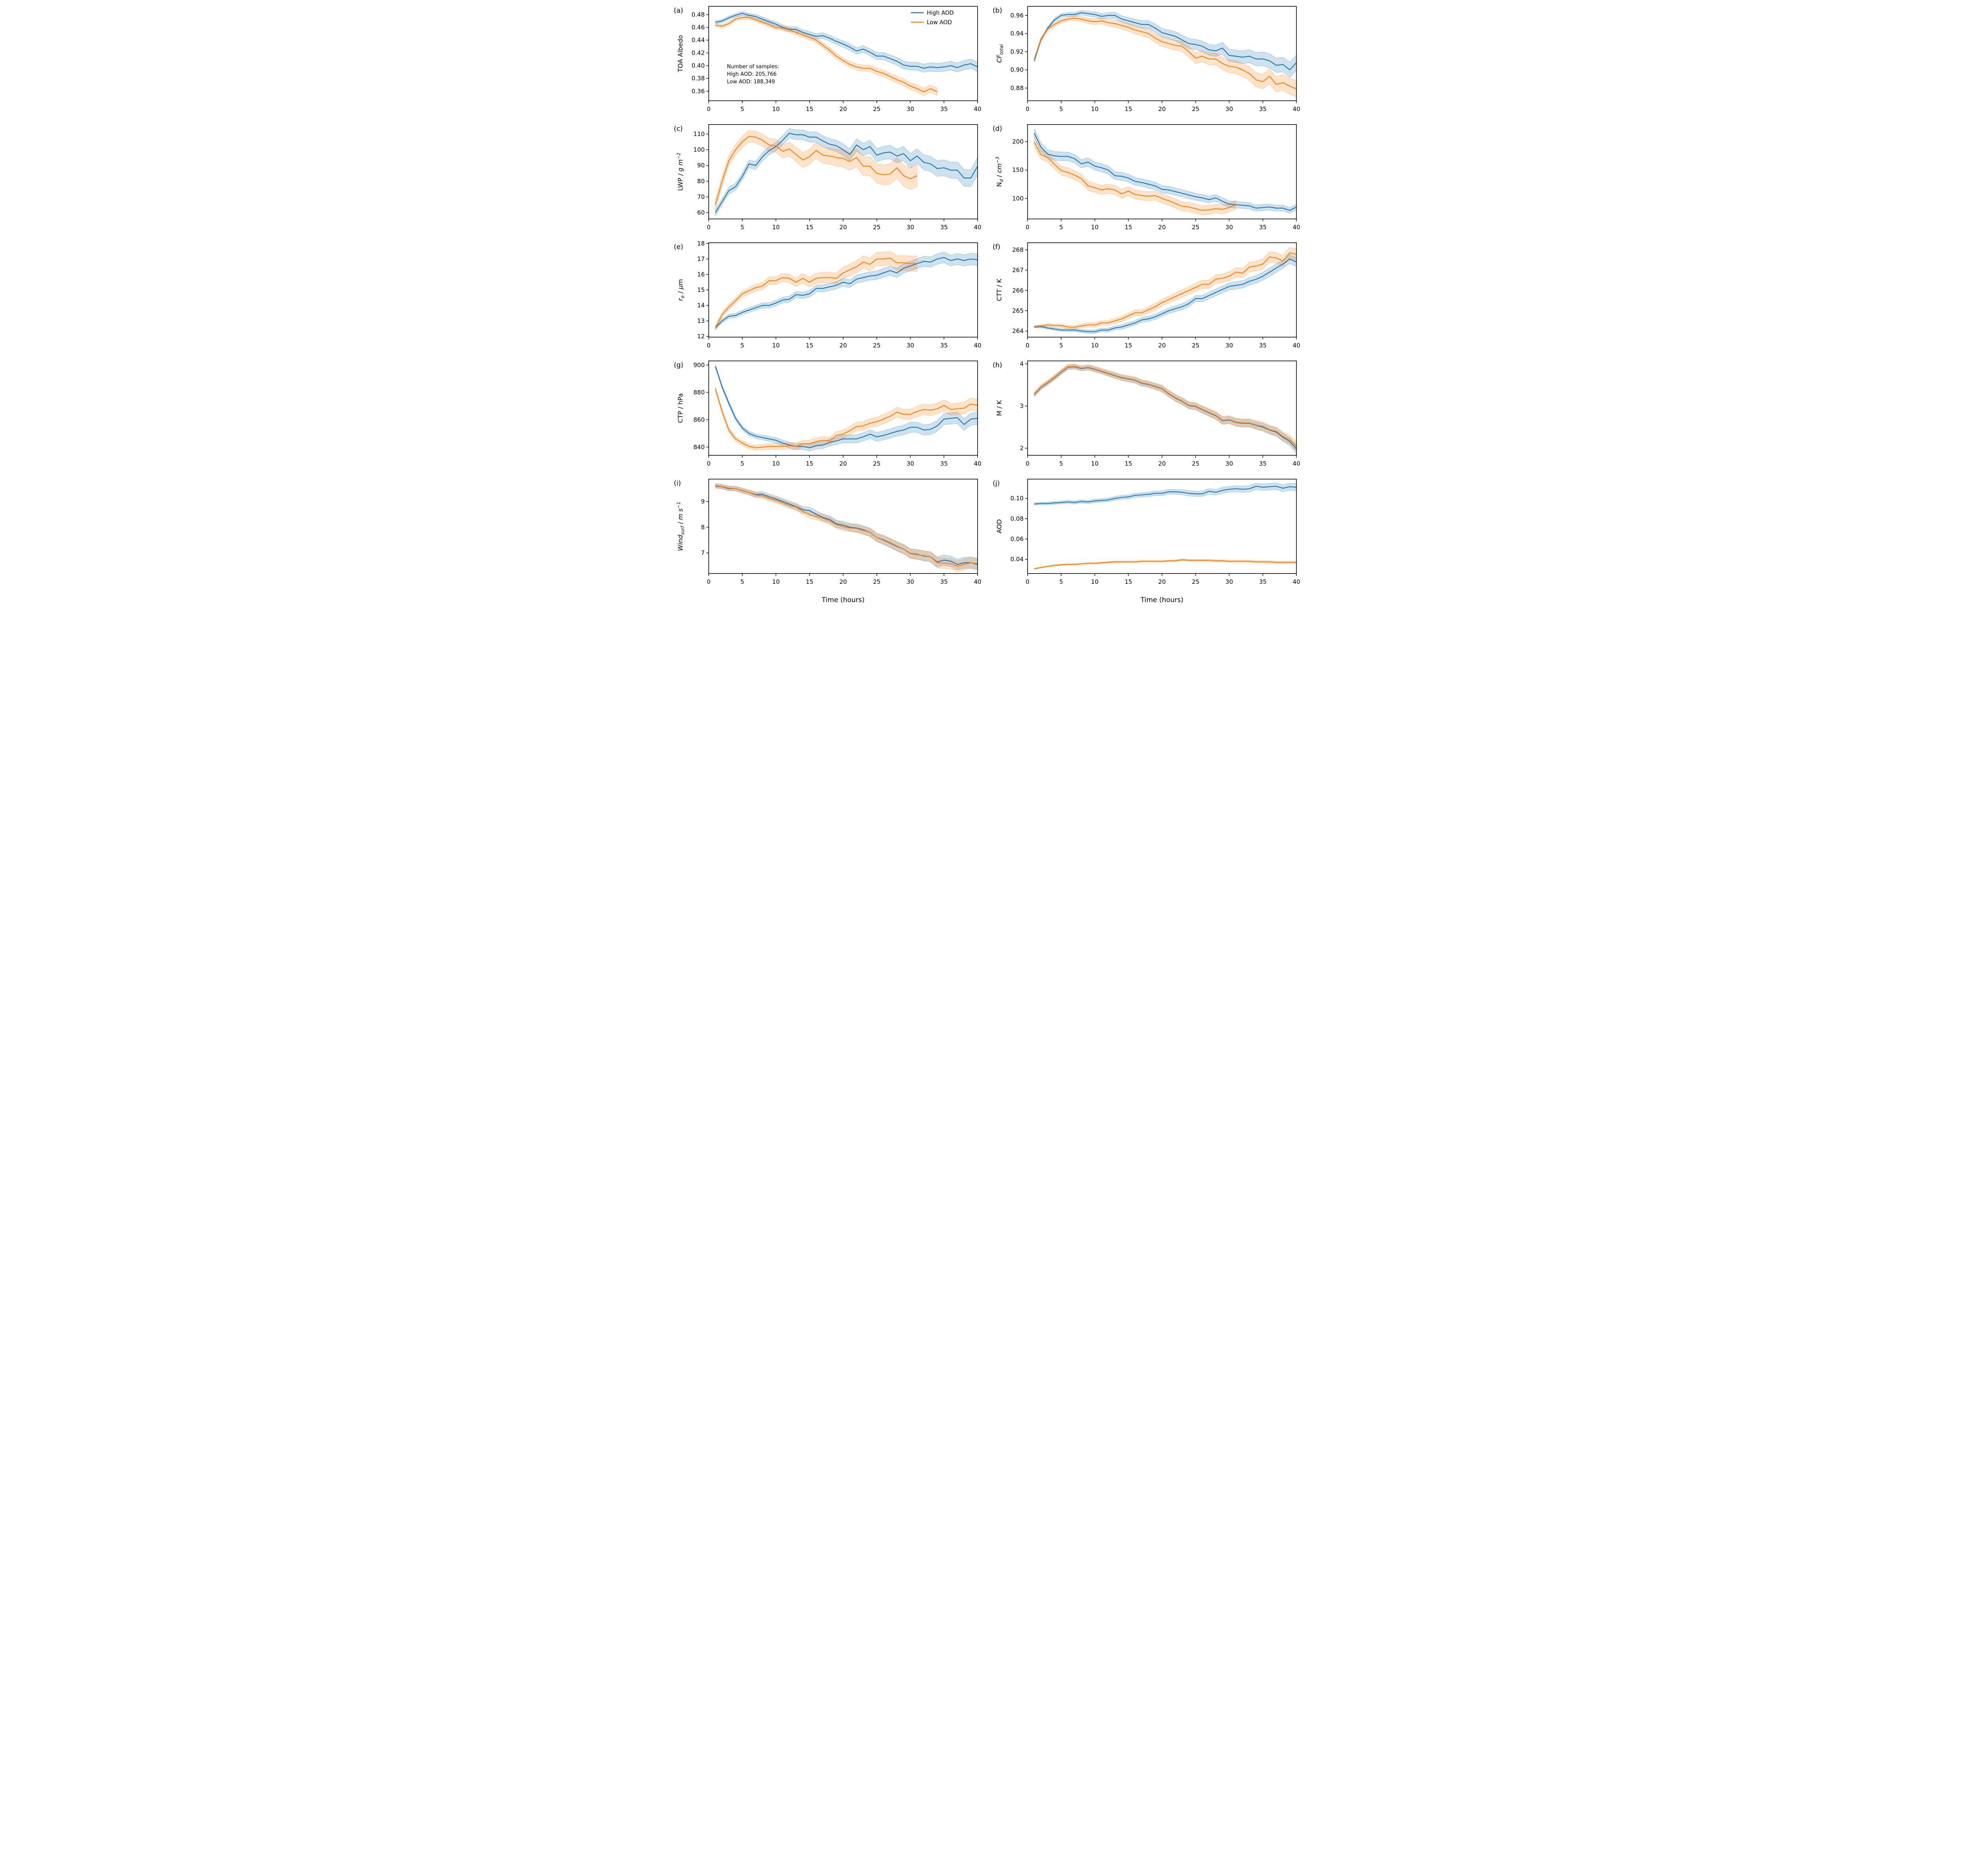 Image resolution: width=1975 pixels, height=1876 pixels. Describe the element at coordinates (698, 52) in the screenshot. I see `y-tick-label: 0.42` at that location.